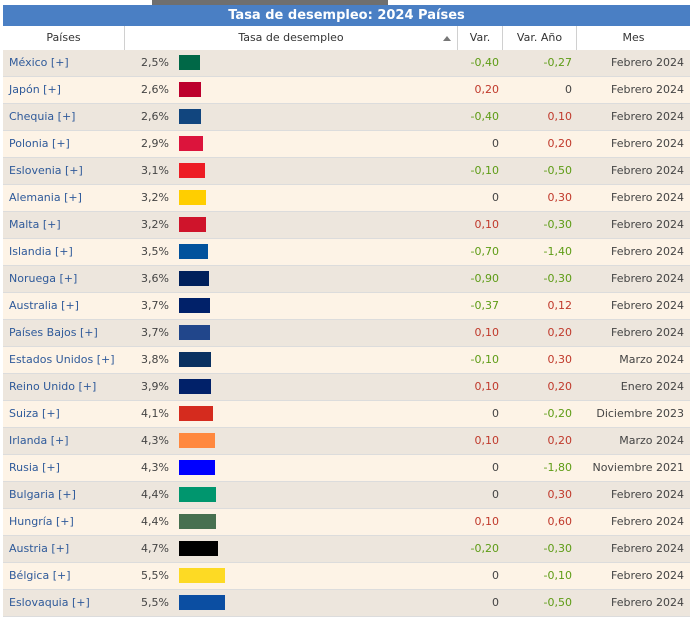 This screenshot has height=622, width=693. What do you see at coordinates (484, 278) in the screenshot?
I see `var-value: -0,90` at bounding box center [484, 278].